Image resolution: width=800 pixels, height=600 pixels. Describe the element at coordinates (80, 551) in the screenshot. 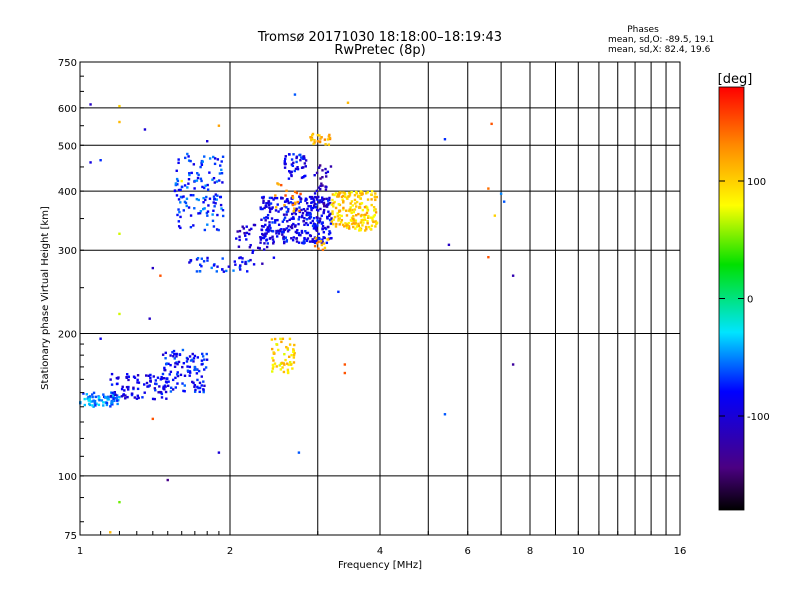

I see `x-tick-label: 1` at that location.